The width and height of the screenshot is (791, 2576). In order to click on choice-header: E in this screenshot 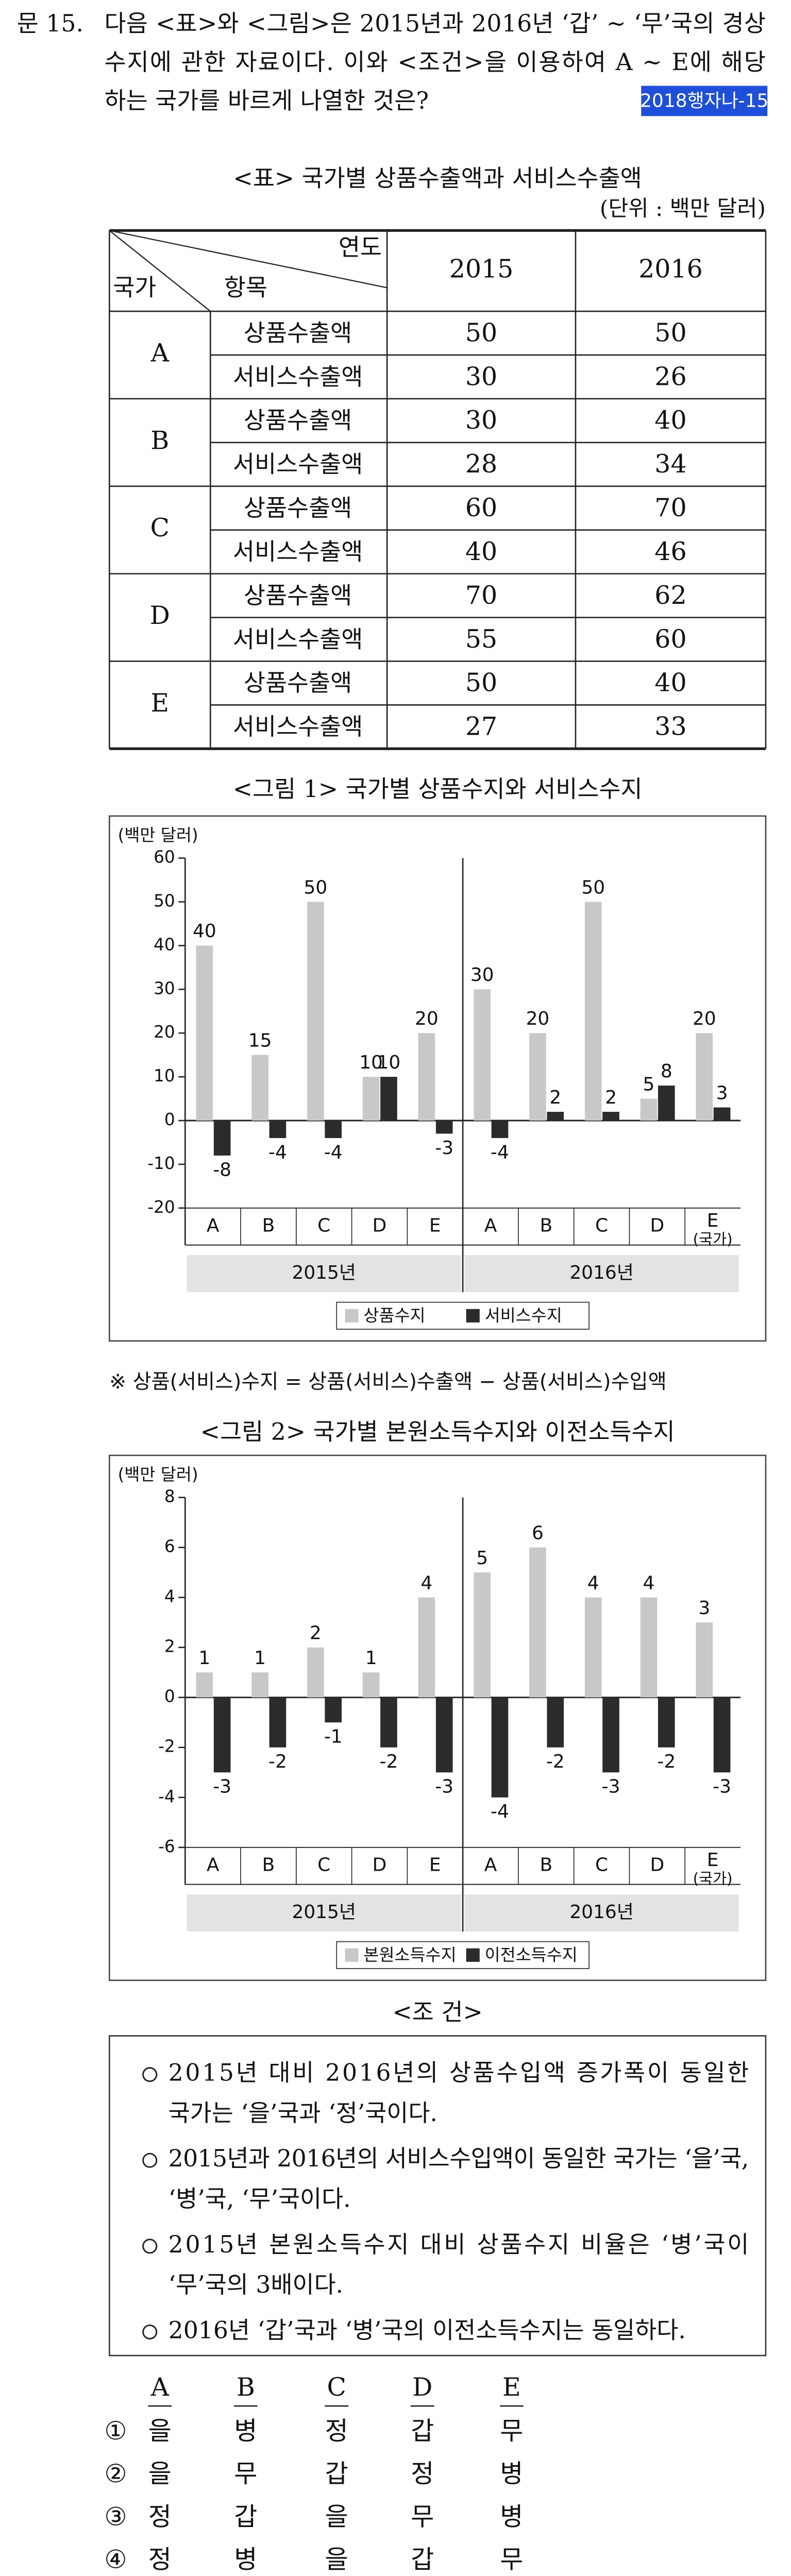, I will do `click(512, 2387)`.